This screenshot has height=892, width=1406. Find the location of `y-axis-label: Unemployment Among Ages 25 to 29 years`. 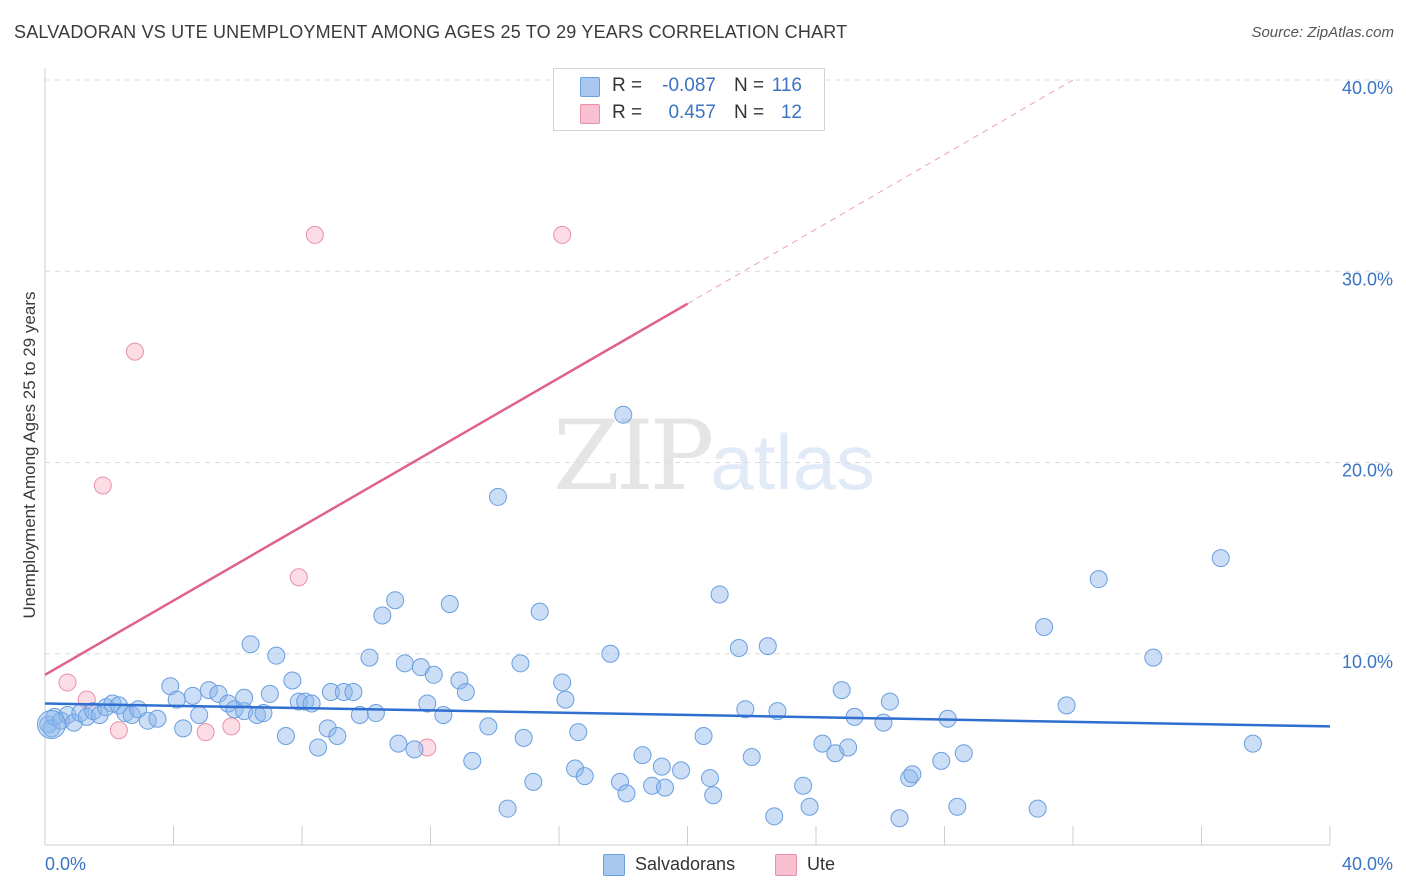

y-axis-label: Unemployment Among Ages 25 to 29 years is located at coordinates (29, 455).